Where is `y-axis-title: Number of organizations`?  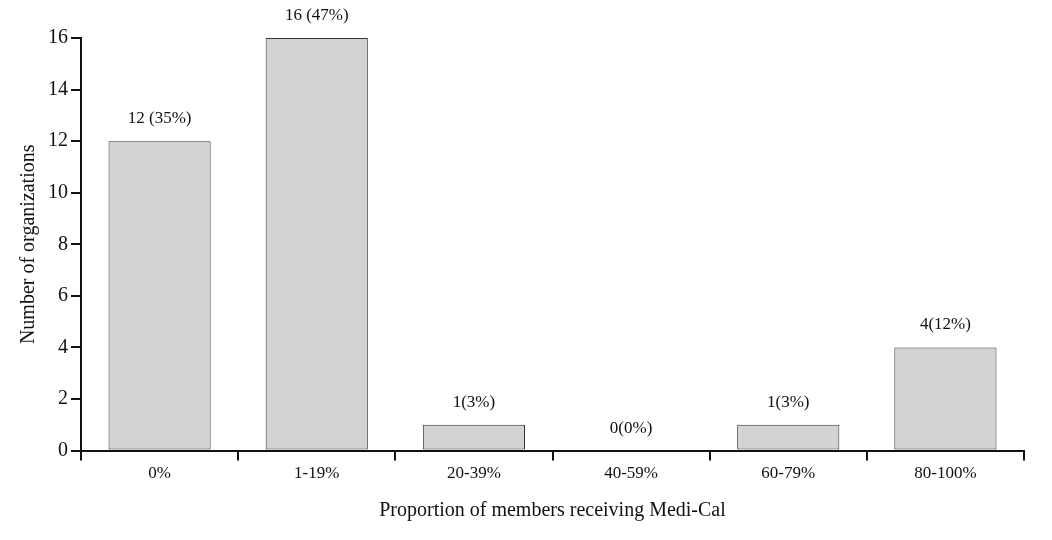 y-axis-title: Number of organizations is located at coordinates (28, 244).